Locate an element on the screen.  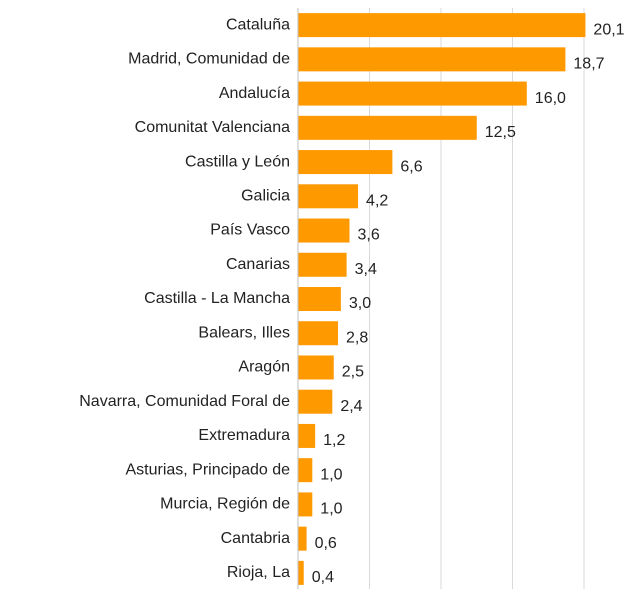
value-label: 1,2 is located at coordinates (334, 440).